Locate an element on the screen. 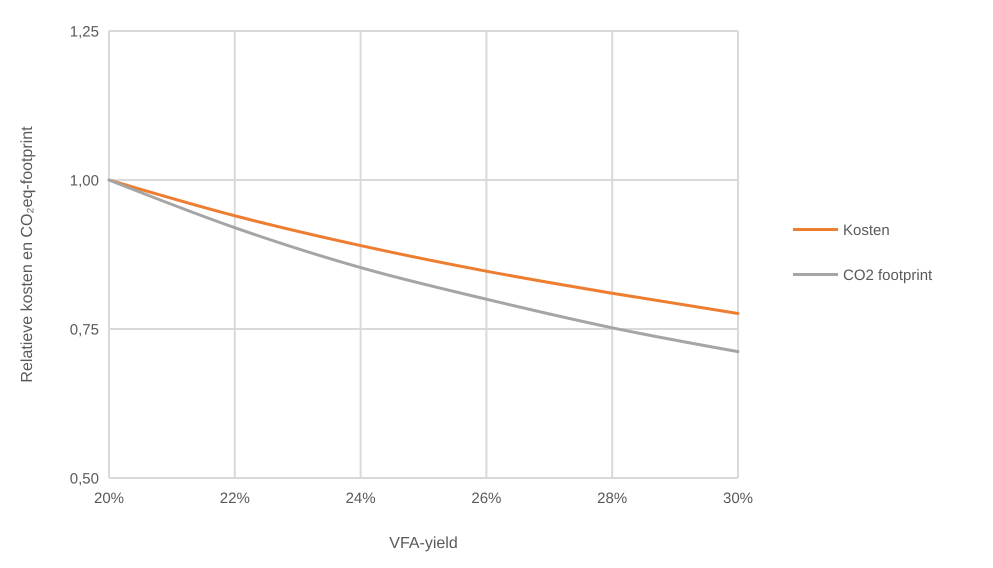  legend-label: Kosten is located at coordinates (866, 230).